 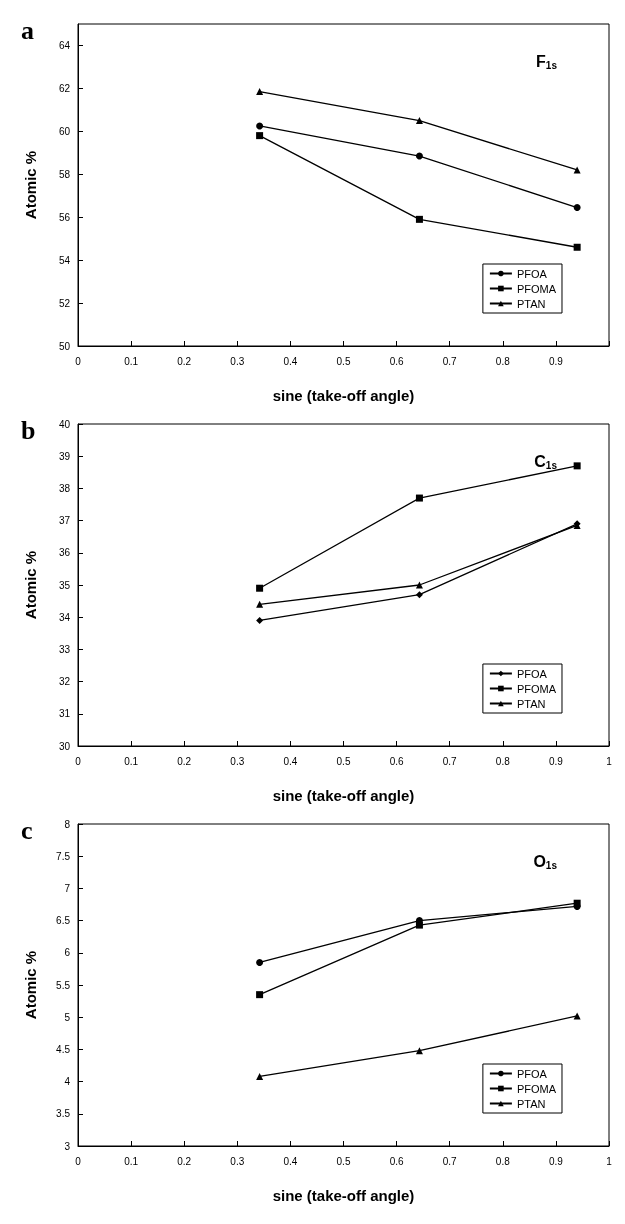 What do you see at coordinates (64, 424) in the screenshot?
I see `y-tick-label: 40` at bounding box center [64, 424].